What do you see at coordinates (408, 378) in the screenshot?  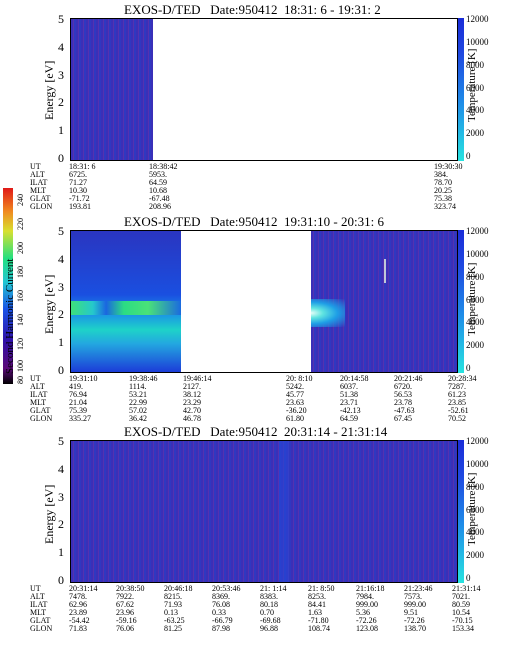 I see `ephemeris-value: 20:21:46` at bounding box center [408, 378].